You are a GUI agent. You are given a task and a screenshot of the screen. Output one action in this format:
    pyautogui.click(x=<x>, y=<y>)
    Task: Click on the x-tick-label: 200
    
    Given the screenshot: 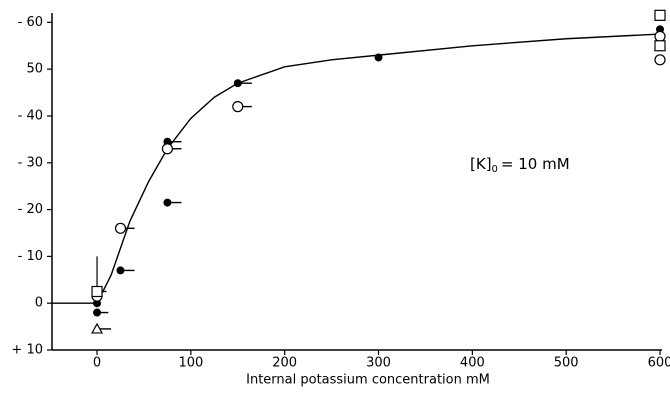 What is the action you would take?
    pyautogui.click(x=284, y=363)
    